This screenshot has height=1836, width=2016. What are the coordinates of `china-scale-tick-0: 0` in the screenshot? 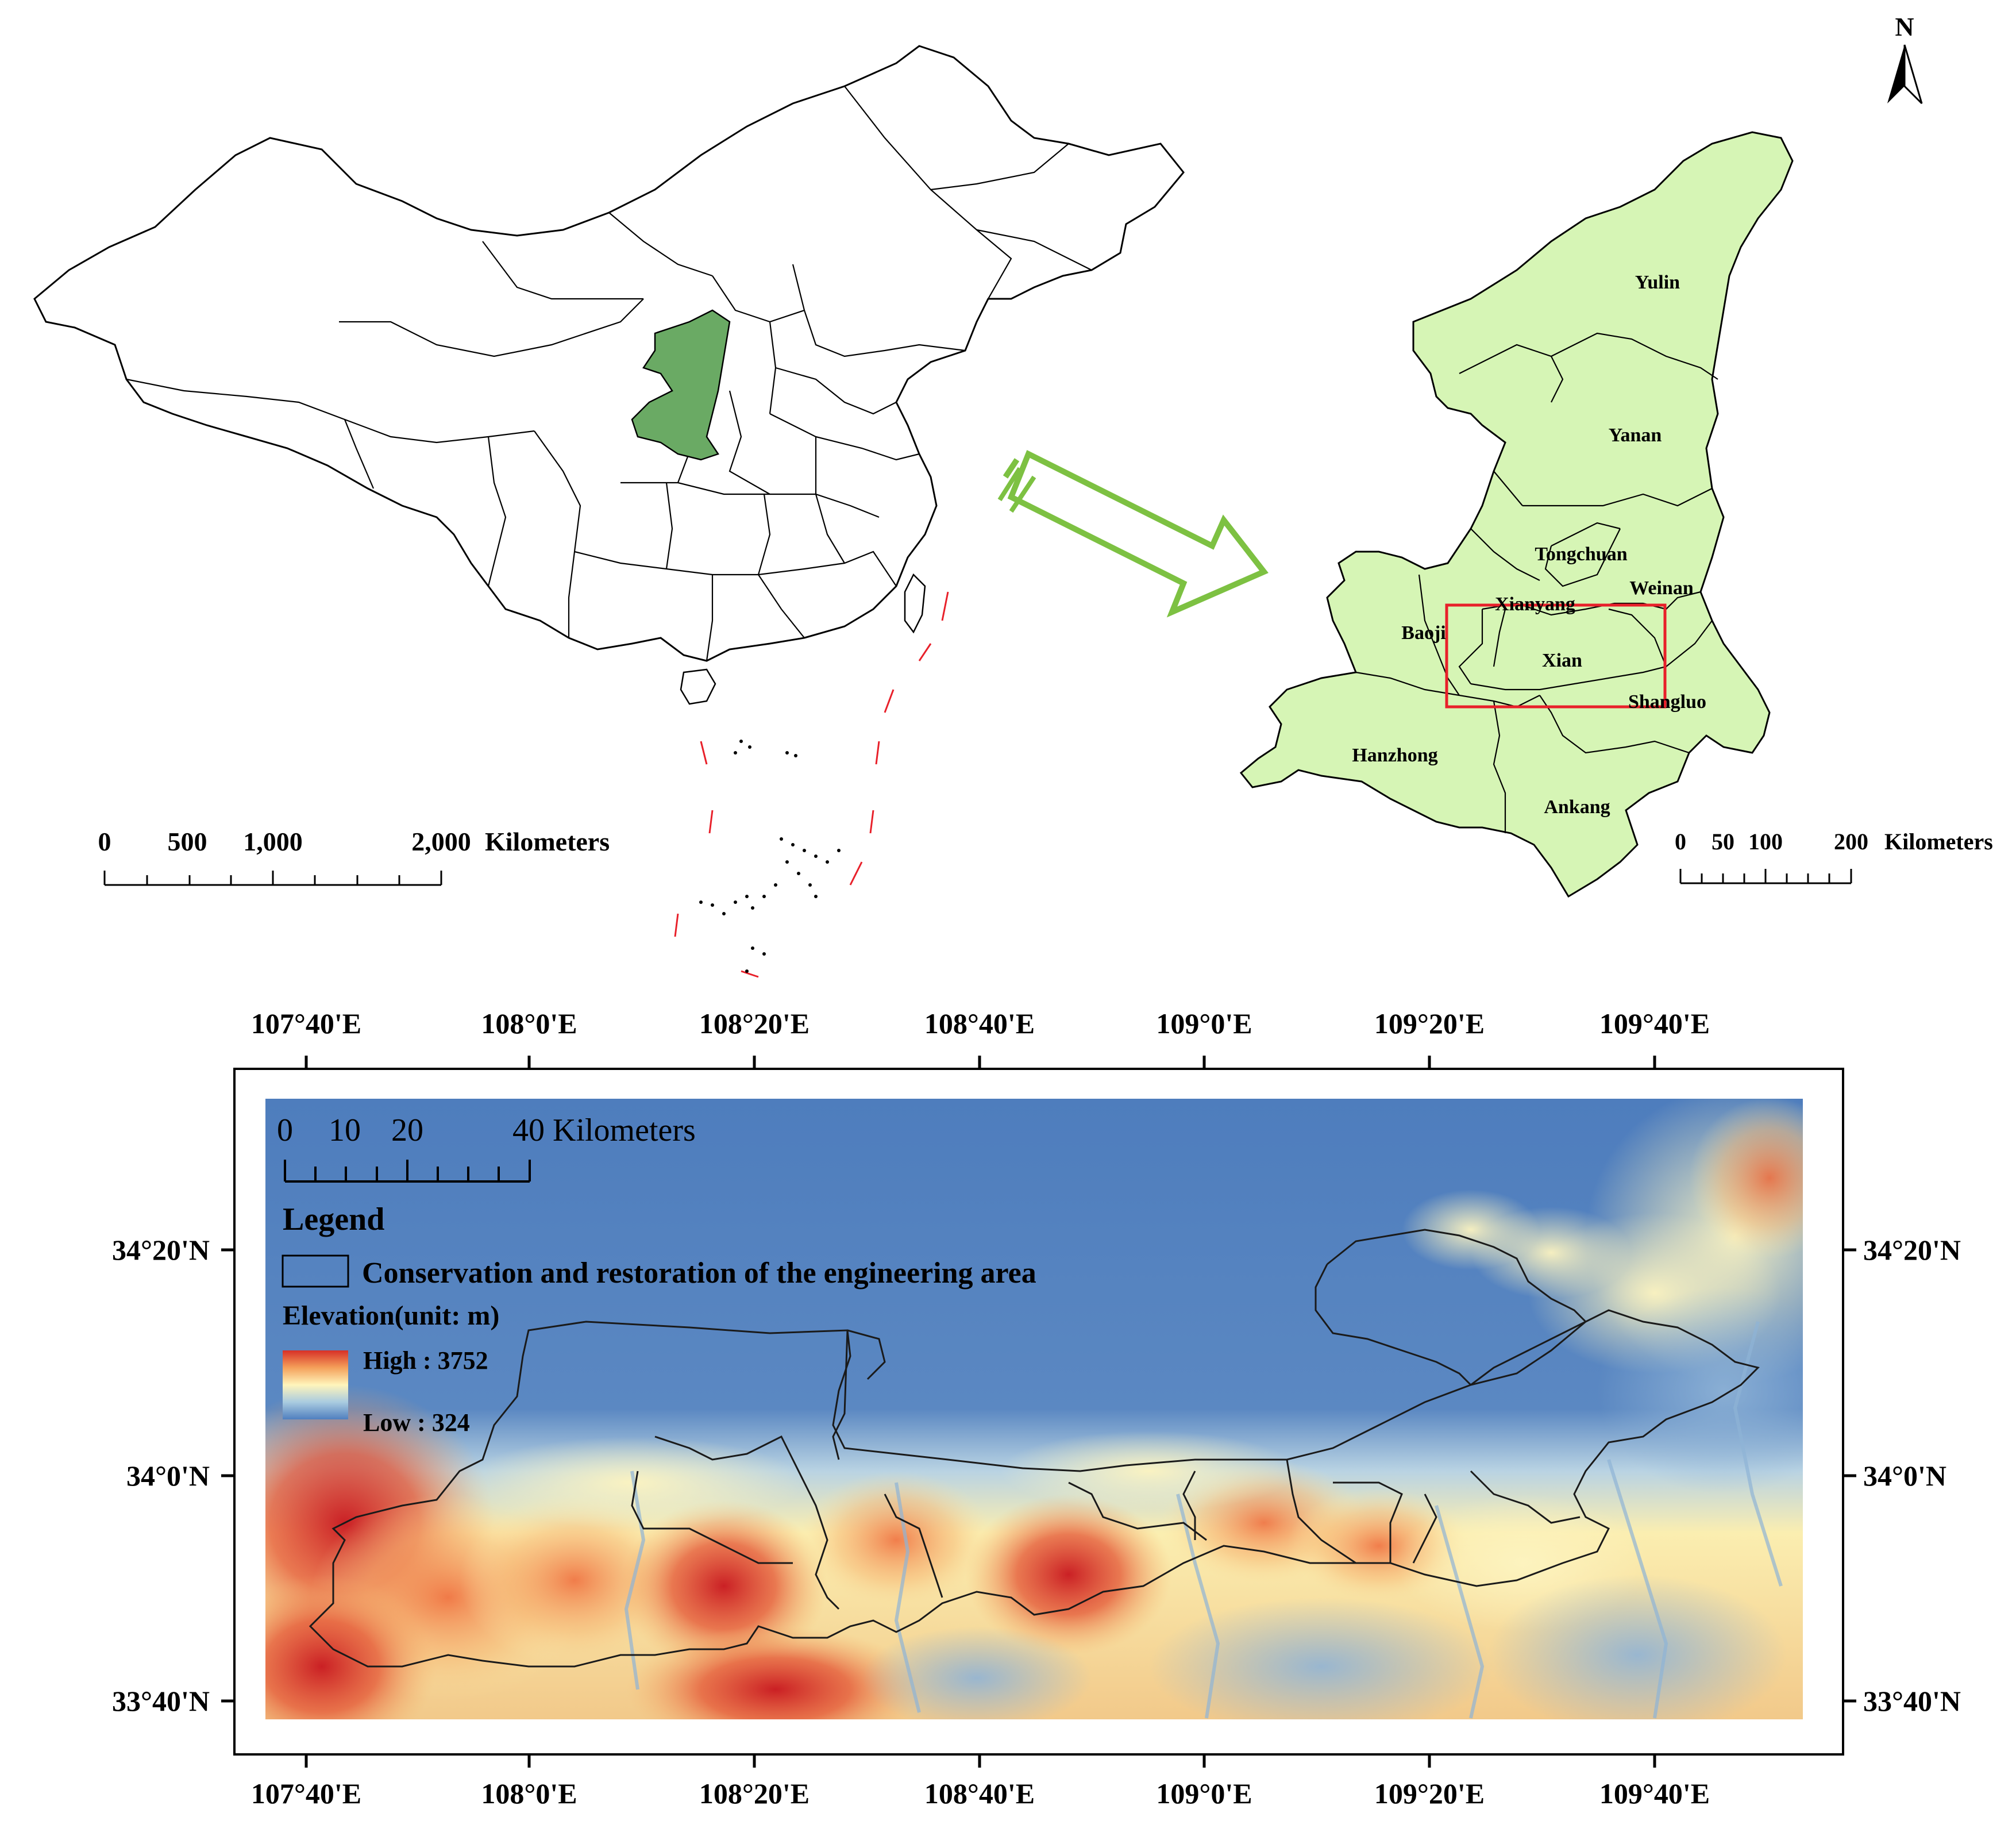 It's located at (104, 841).